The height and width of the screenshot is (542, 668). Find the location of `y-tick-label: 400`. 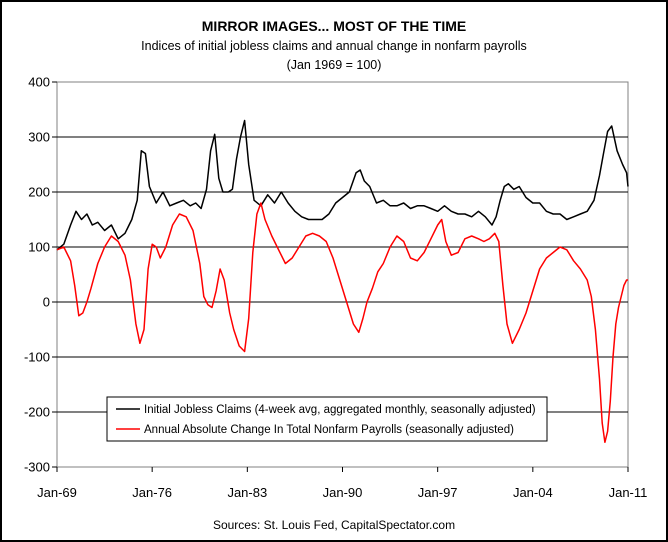

y-tick-label: 400 is located at coordinates (39, 82).